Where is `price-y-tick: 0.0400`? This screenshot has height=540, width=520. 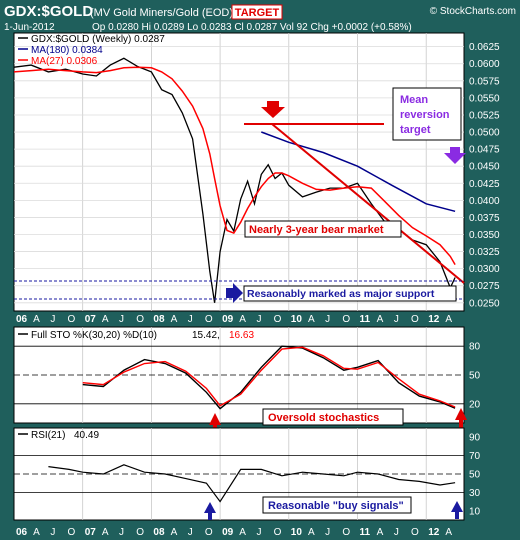 price-y-tick: 0.0400 is located at coordinates (484, 201).